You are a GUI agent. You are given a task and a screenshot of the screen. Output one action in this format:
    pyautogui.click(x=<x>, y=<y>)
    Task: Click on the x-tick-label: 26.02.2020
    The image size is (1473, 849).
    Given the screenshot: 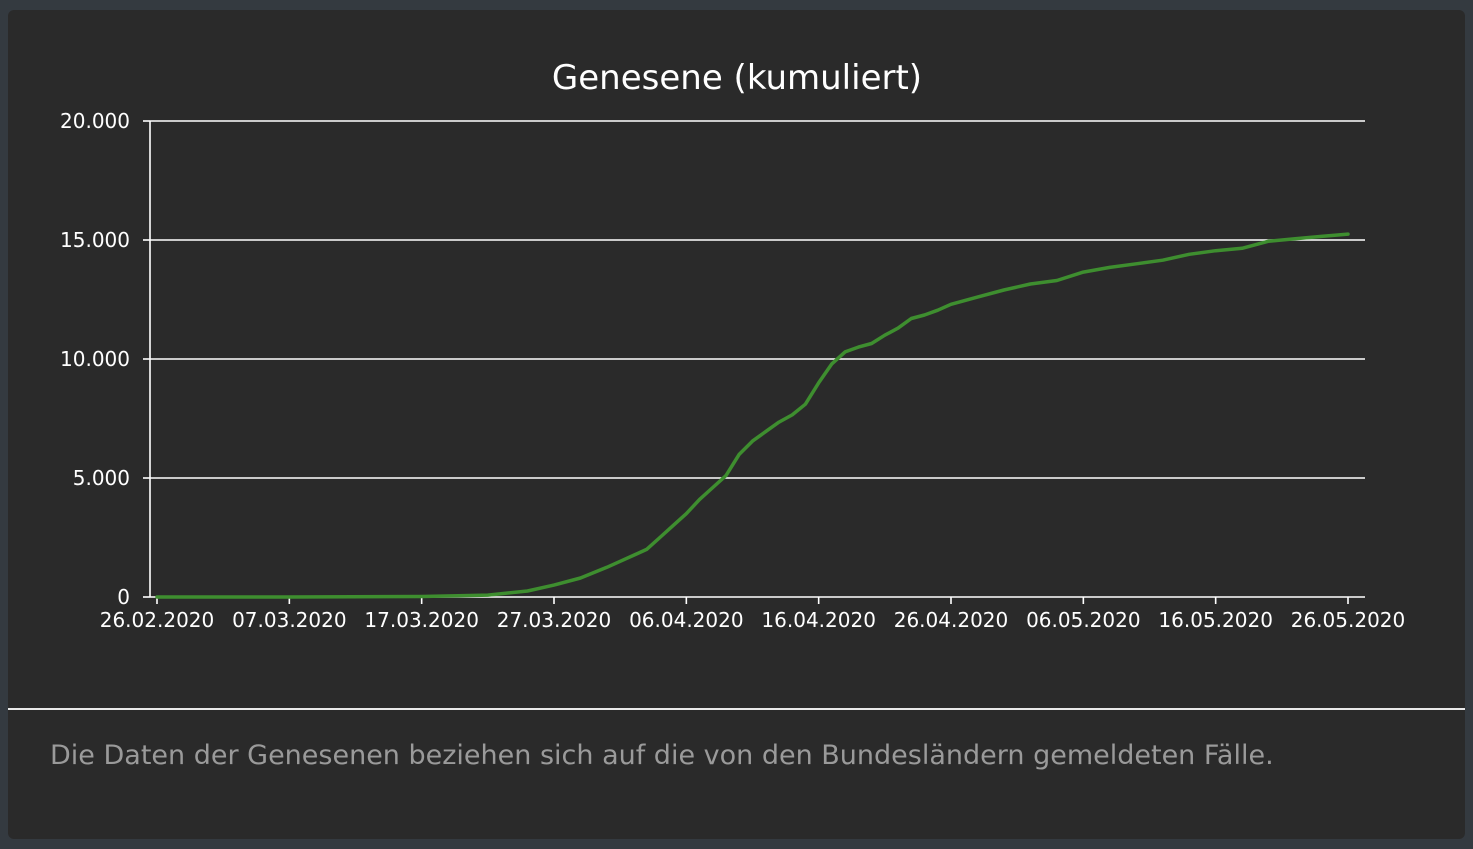 What is the action you would take?
    pyautogui.click(x=157, y=620)
    